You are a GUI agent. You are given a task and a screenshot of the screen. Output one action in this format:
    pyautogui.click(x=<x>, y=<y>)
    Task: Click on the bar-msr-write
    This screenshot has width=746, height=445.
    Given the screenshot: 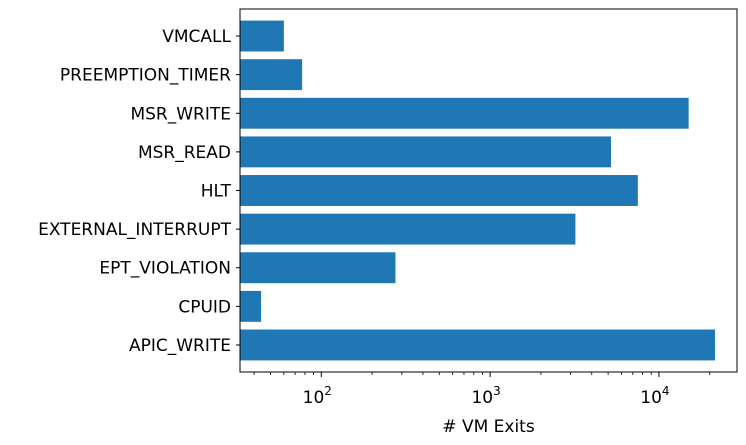 What is the action you would take?
    pyautogui.click(x=464, y=113)
    